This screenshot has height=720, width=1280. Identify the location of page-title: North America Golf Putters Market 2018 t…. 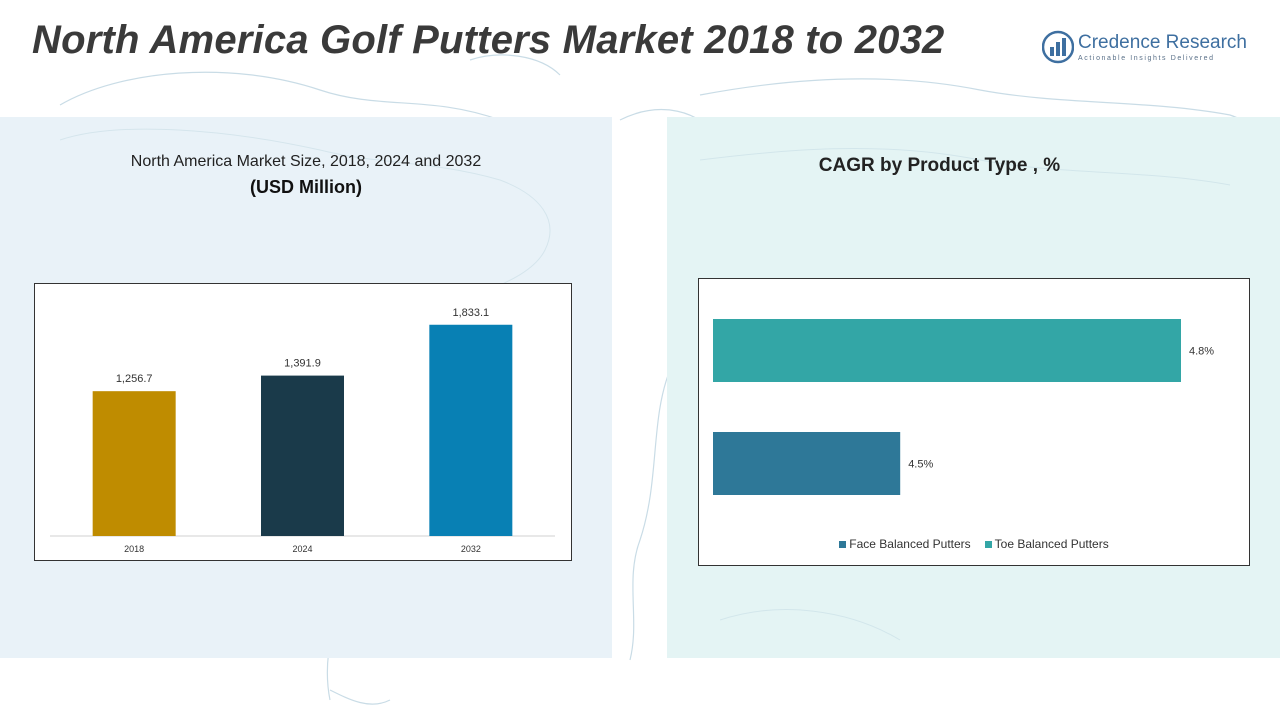
(488, 40).